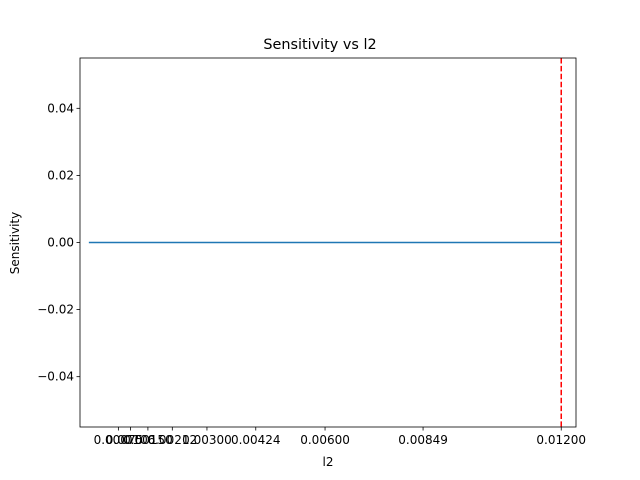  What do you see at coordinates (328, 462) in the screenshot?
I see `x-axis-label: l2` at bounding box center [328, 462].